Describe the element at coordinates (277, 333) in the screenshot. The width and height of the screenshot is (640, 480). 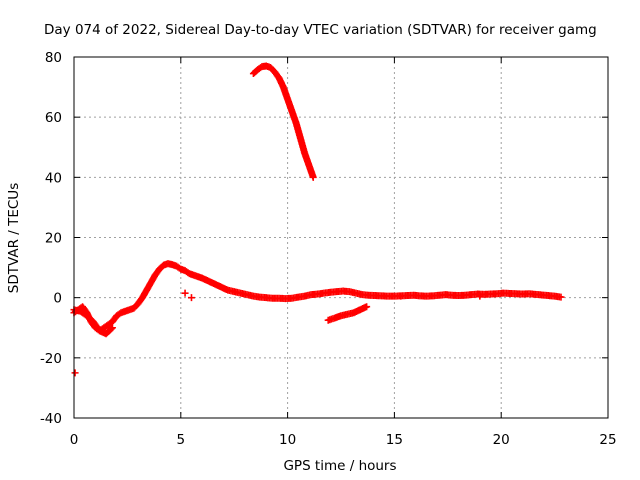
I see `series-isolated-points` at that location.